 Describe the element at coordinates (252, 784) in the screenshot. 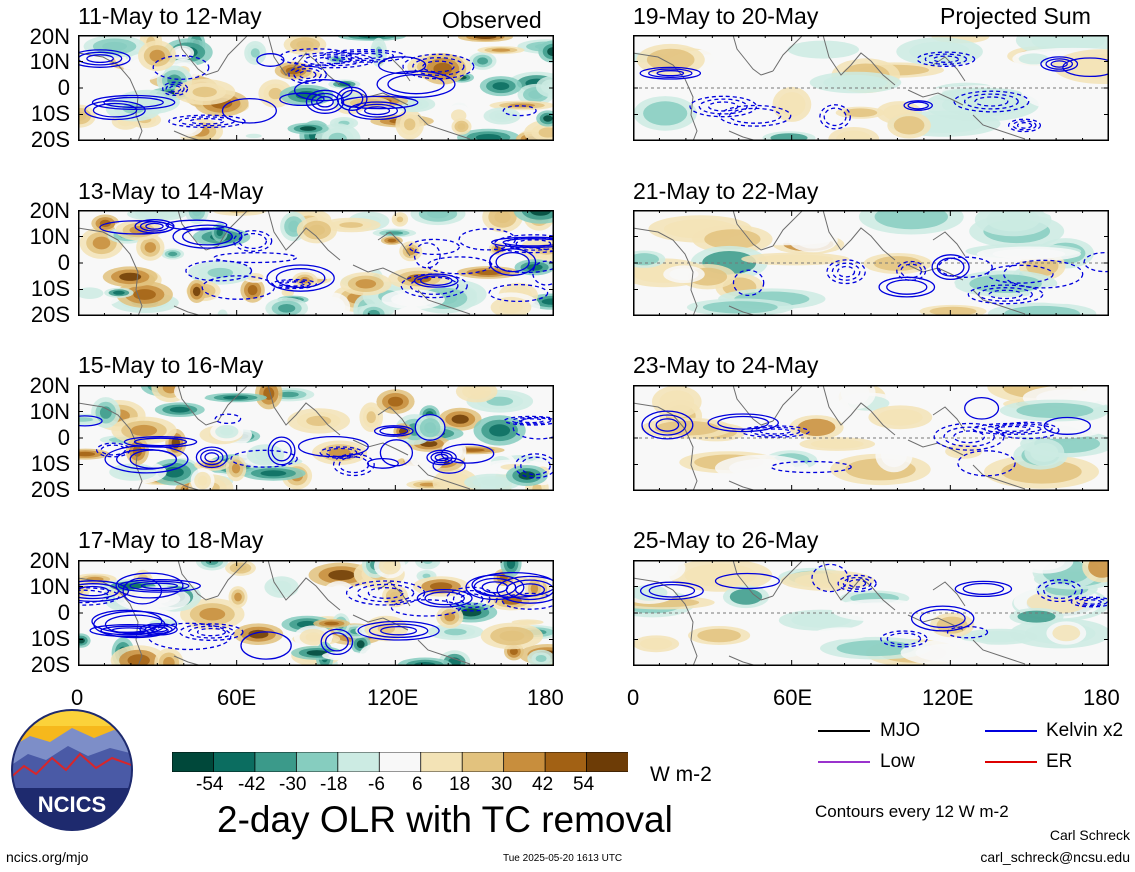

I see `colorbar-label: -42` at that location.